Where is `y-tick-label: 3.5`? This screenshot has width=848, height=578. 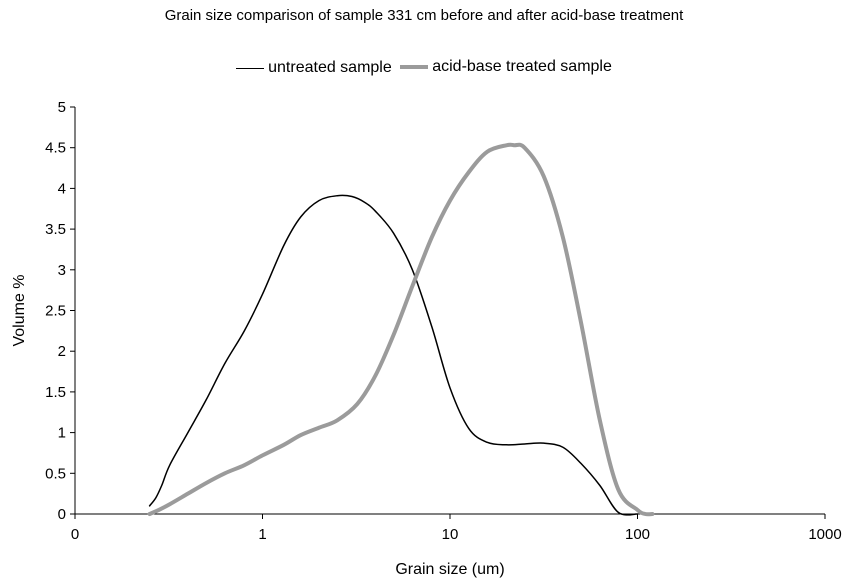
y-tick-label: 3.5 is located at coordinates (55, 229).